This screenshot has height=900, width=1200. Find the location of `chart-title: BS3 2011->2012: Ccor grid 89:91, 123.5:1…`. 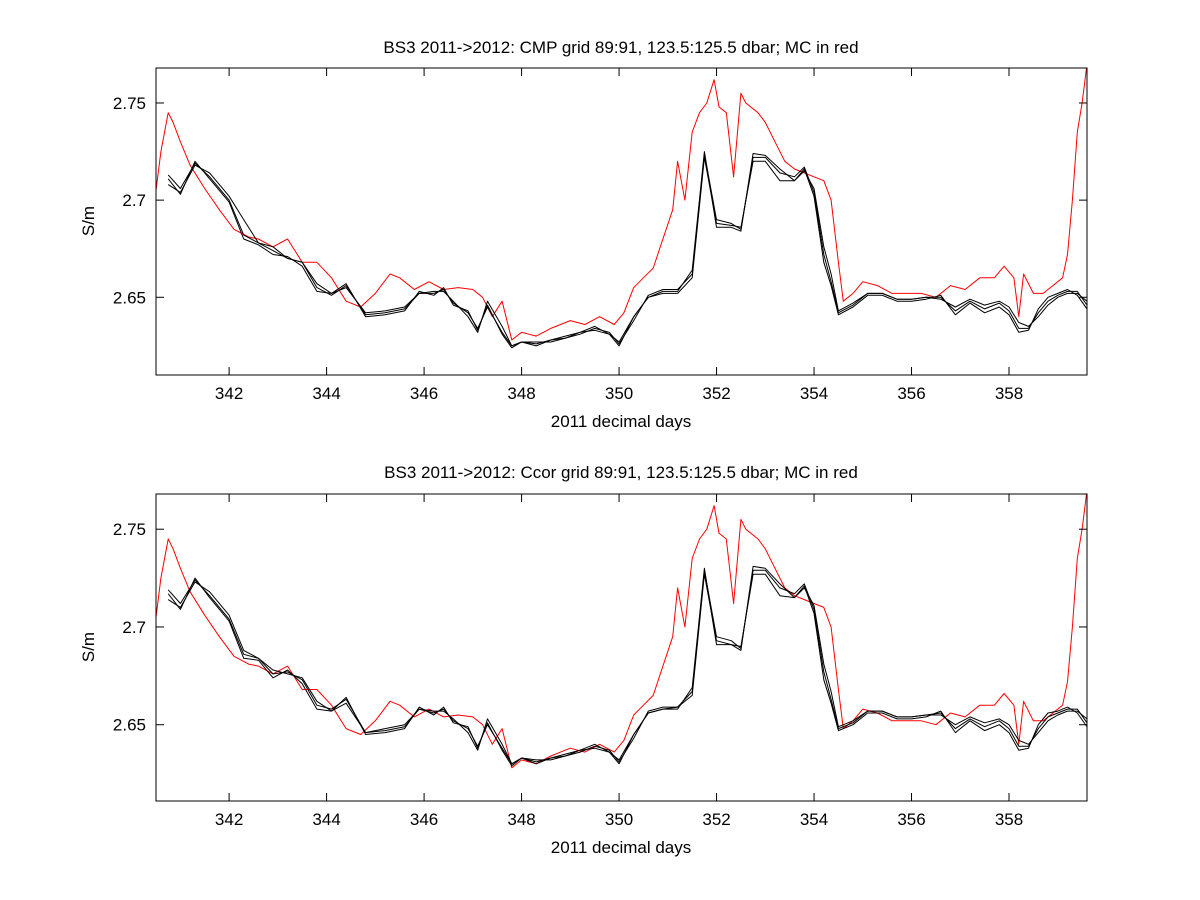

chart-title: BS3 2011->2012: Ccor grid 89:91, 123.5:1… is located at coordinates (621, 472).